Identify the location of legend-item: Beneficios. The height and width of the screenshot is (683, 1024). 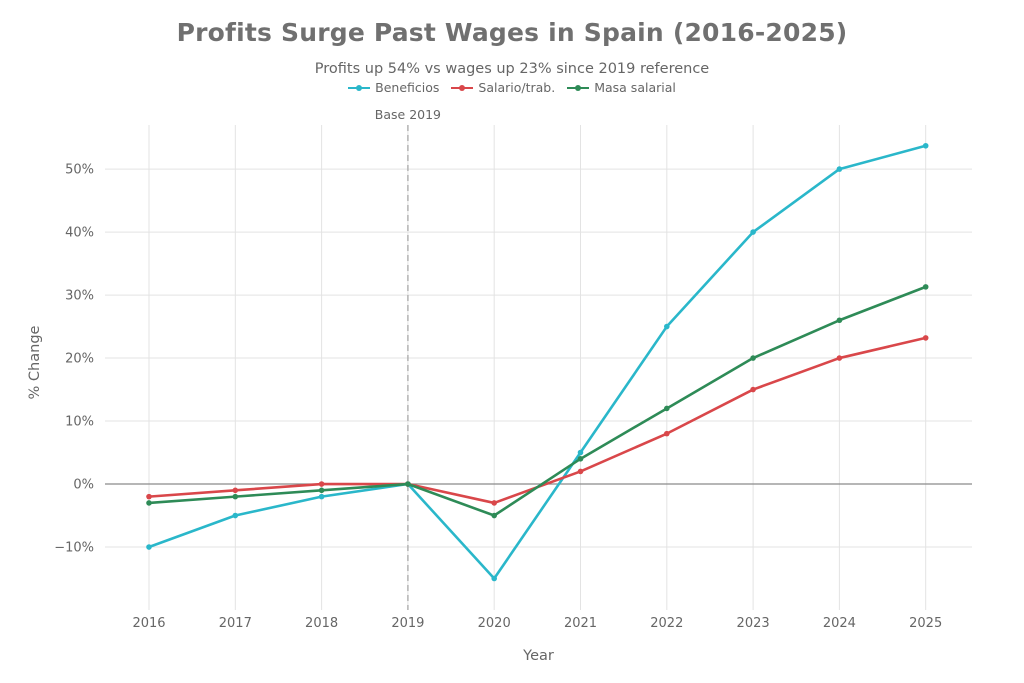
(393, 87).